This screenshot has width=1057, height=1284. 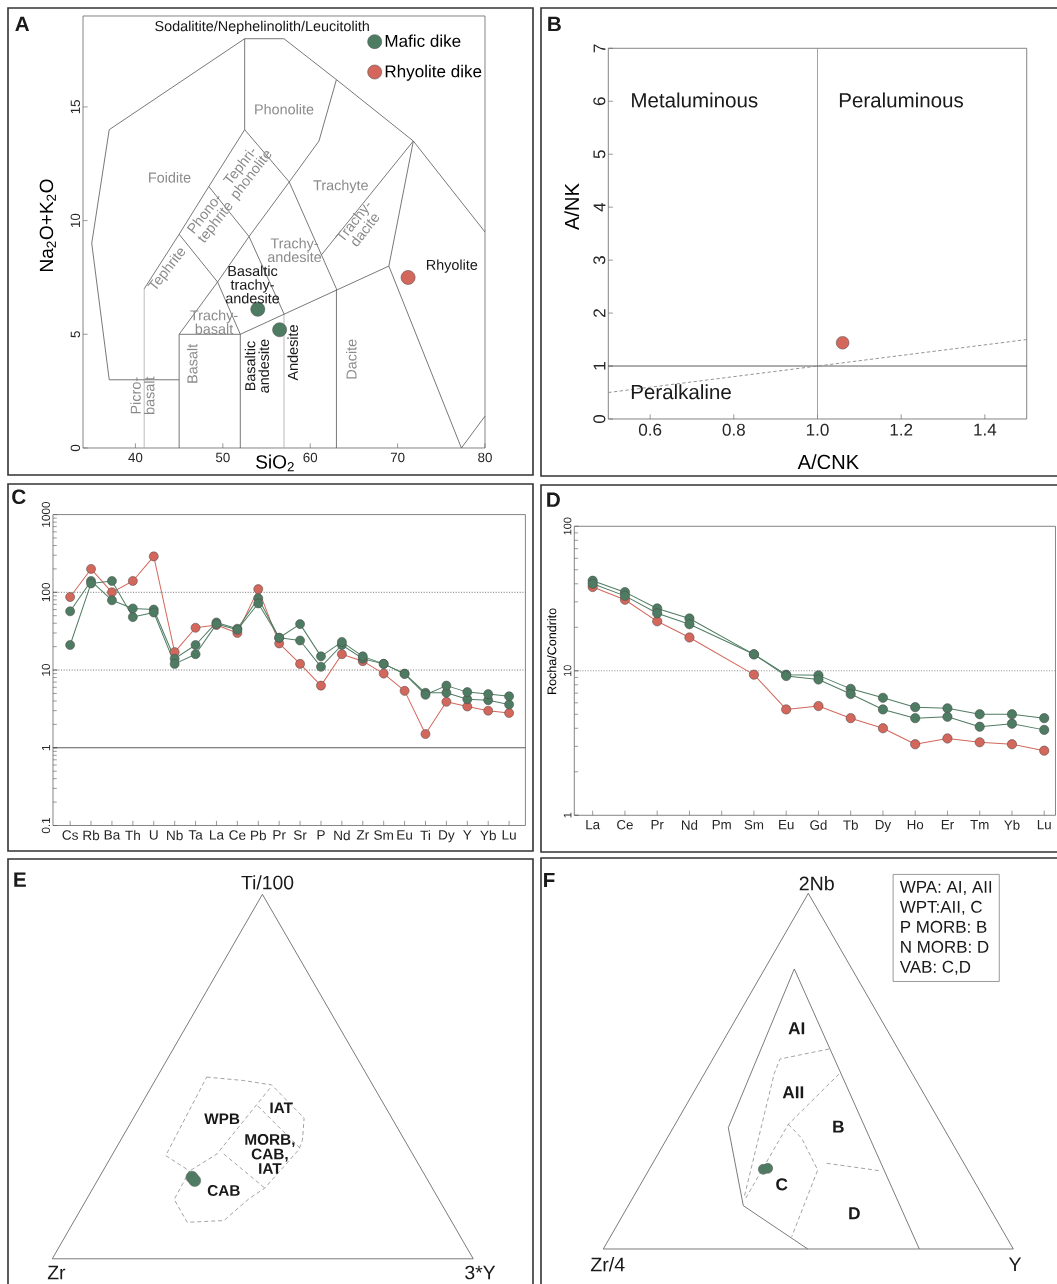 What do you see at coordinates (447, 836) in the screenshot?
I see `x-tick-label: Dy` at bounding box center [447, 836].